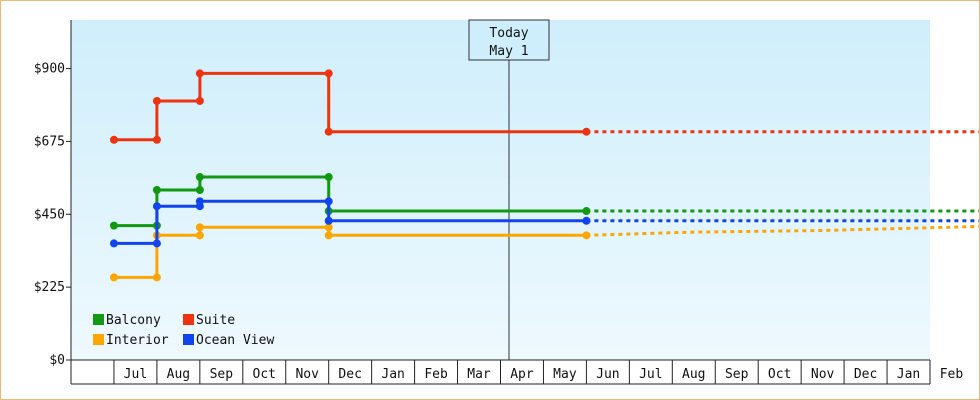 This screenshot has height=400, width=980. I want to click on legend: Balcony Suite Interior Ocean View, so click(183, 330).